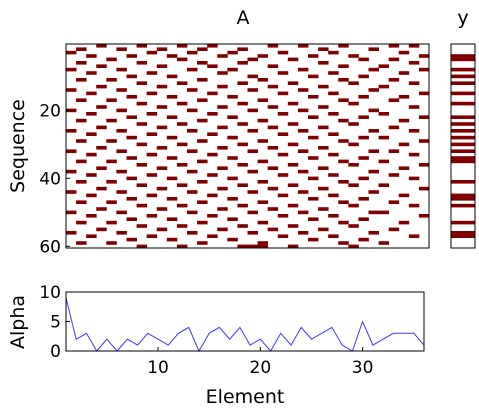 This screenshot has width=479, height=408. Describe the element at coordinates (50, 247) in the screenshot. I see `ytick-label: 60` at that location.